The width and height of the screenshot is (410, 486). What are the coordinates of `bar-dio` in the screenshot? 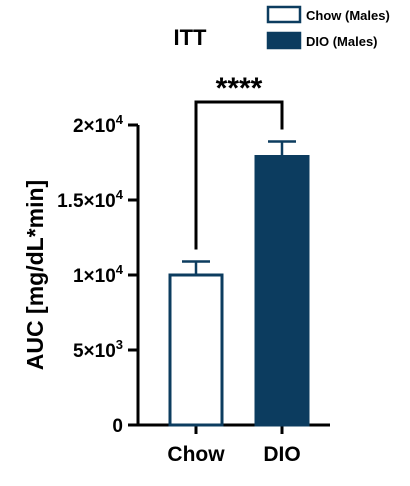 It's located at (282, 291).